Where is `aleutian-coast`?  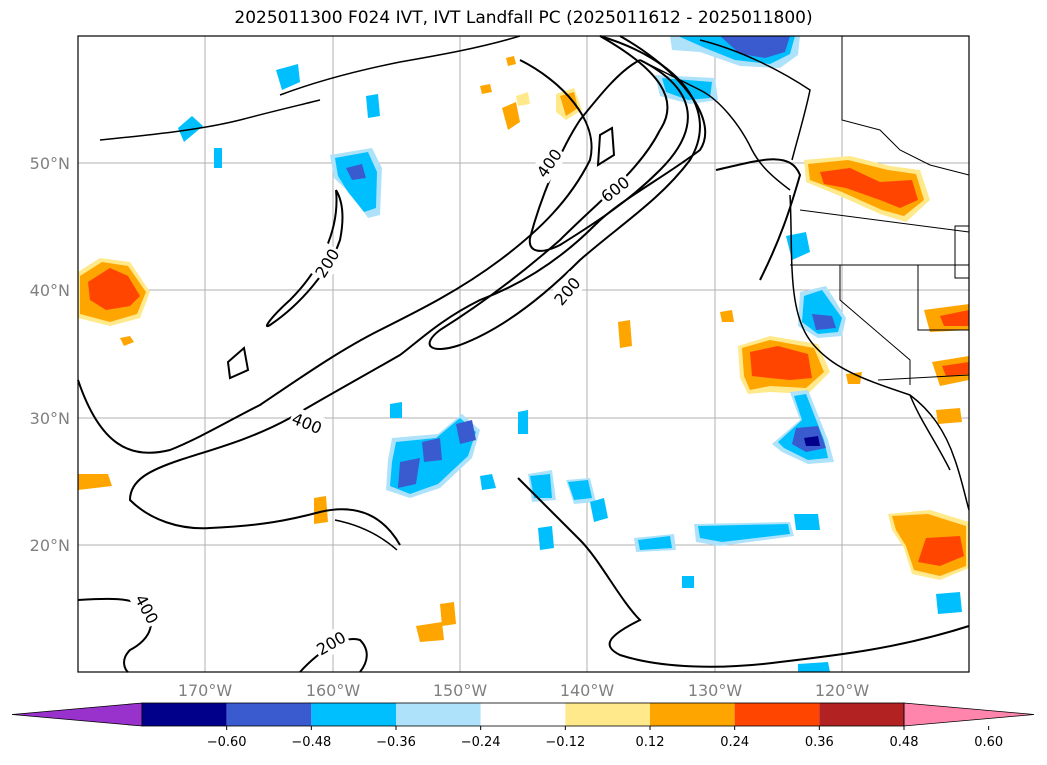 aleutian-coast is located at coordinates (400, 65).